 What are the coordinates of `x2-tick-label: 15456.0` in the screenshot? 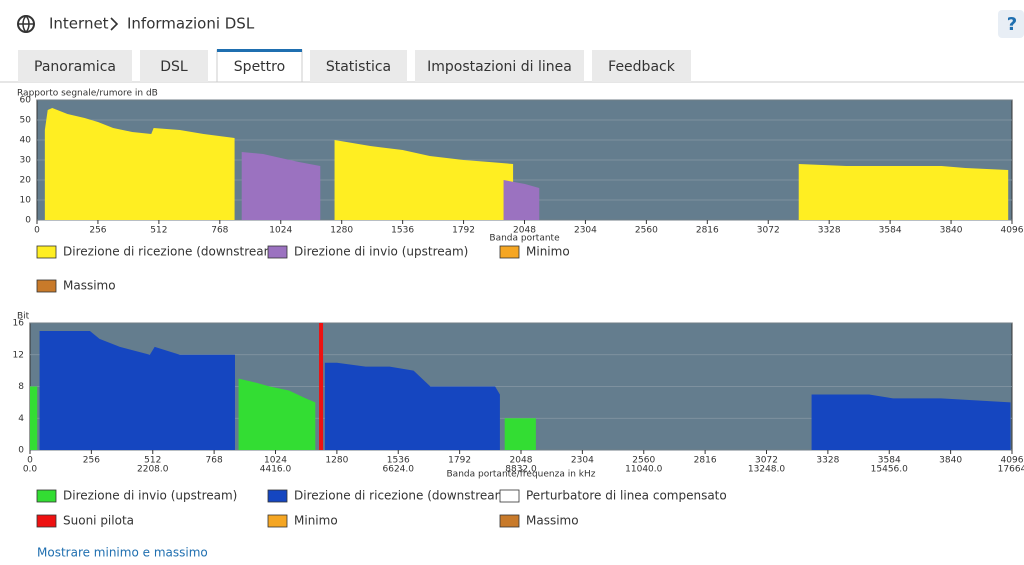 It's located at (889, 470).